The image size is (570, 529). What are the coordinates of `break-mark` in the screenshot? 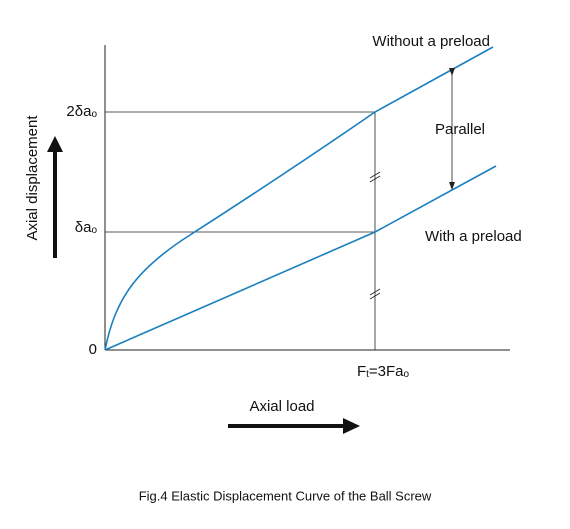 It's located at (375, 235).